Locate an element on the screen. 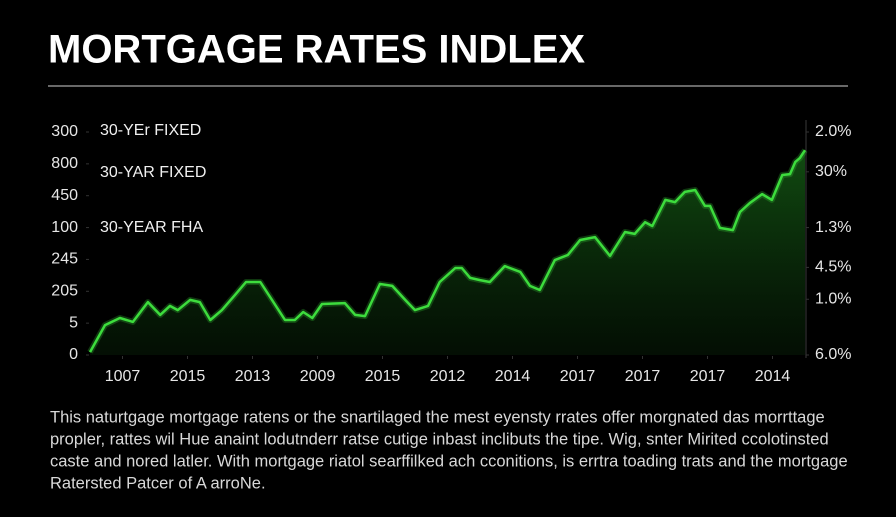 This screenshot has width=896, height=517. y-tick-label: 100 is located at coordinates (64, 227).